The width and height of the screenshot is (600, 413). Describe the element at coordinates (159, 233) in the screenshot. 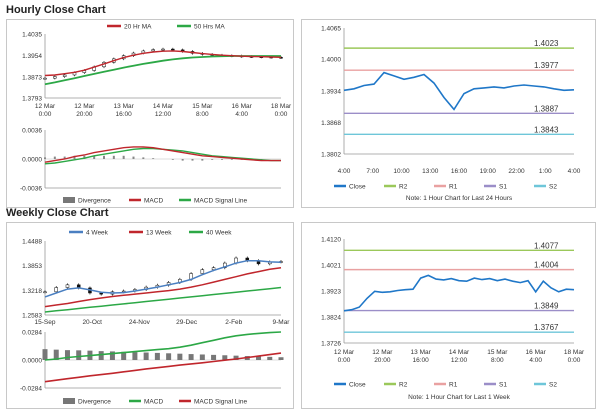

I see `legend-13-week-label: 13 Week` at that location.